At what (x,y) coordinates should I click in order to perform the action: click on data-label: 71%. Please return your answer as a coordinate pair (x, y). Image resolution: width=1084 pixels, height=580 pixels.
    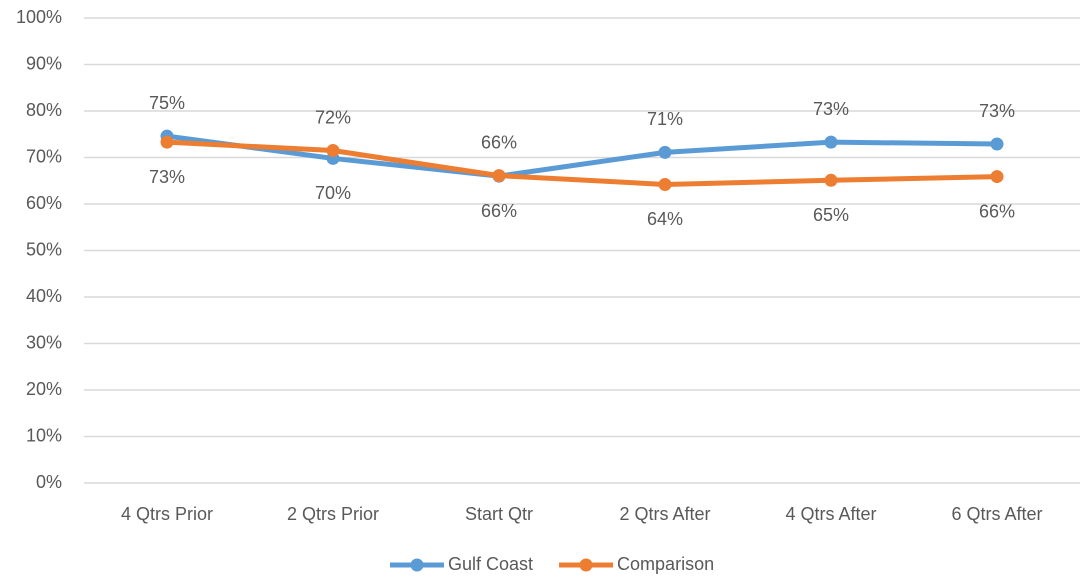
    Looking at the image, I should click on (665, 119).